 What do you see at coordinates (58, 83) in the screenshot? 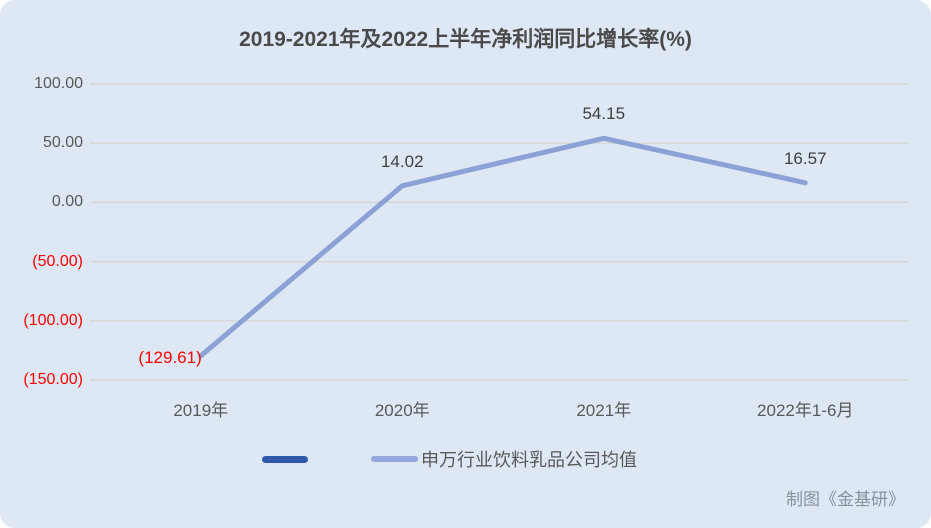
I see `y-axis-tick-label: 100.00` at bounding box center [58, 83].